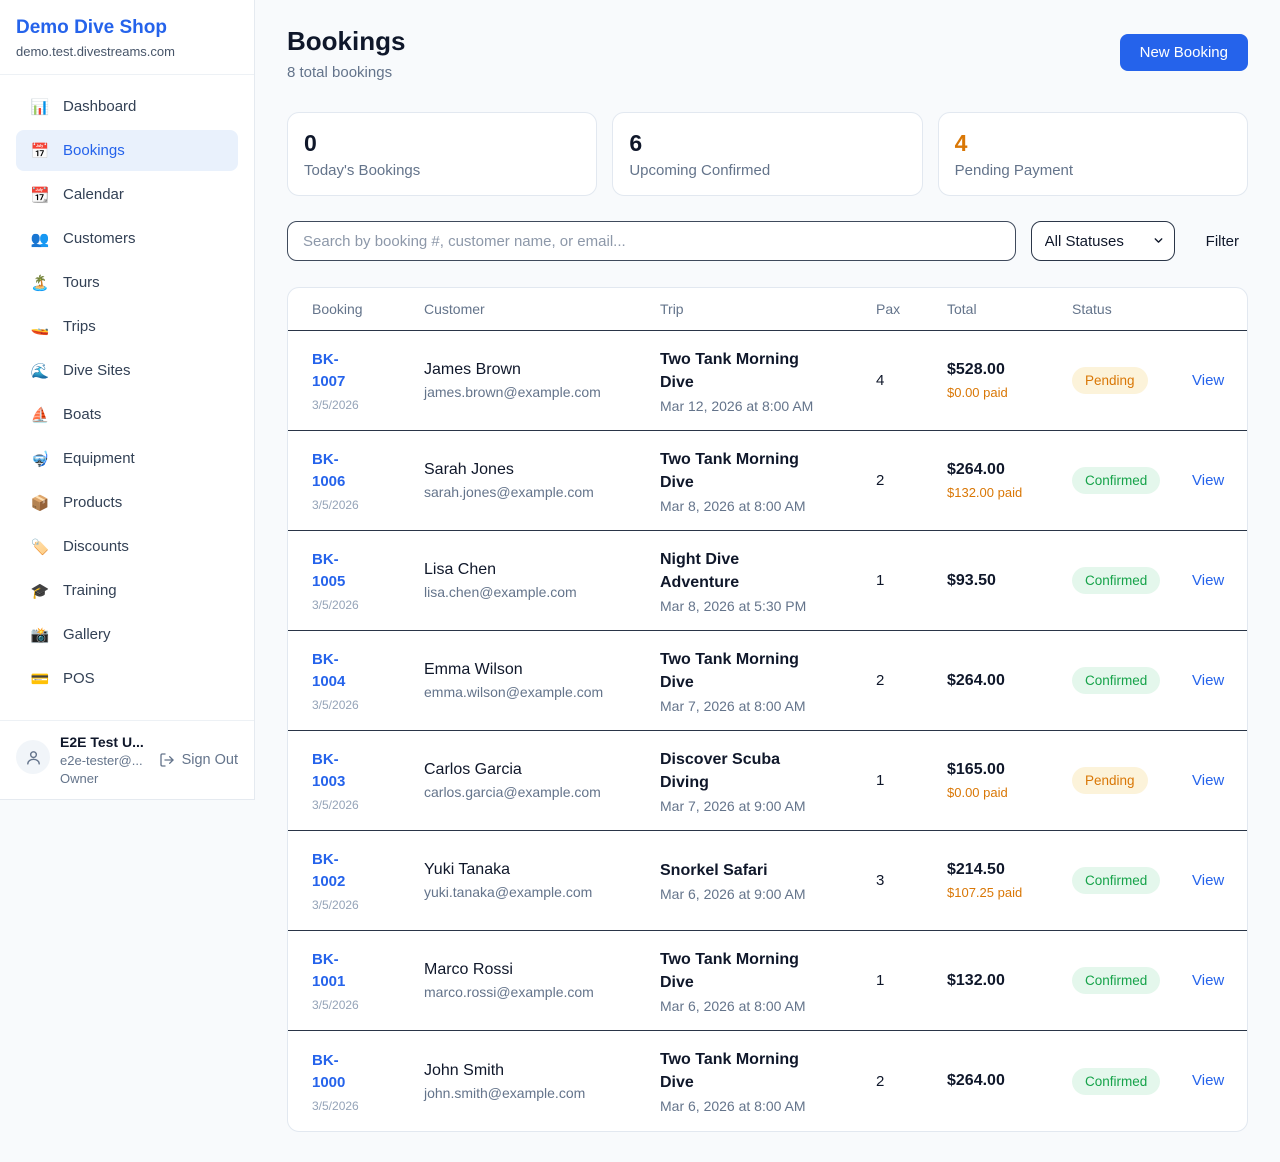 The width and height of the screenshot is (1280, 1162). Describe the element at coordinates (79, 326) in the screenshot. I see `sidebar-item-label: Trips` at that location.